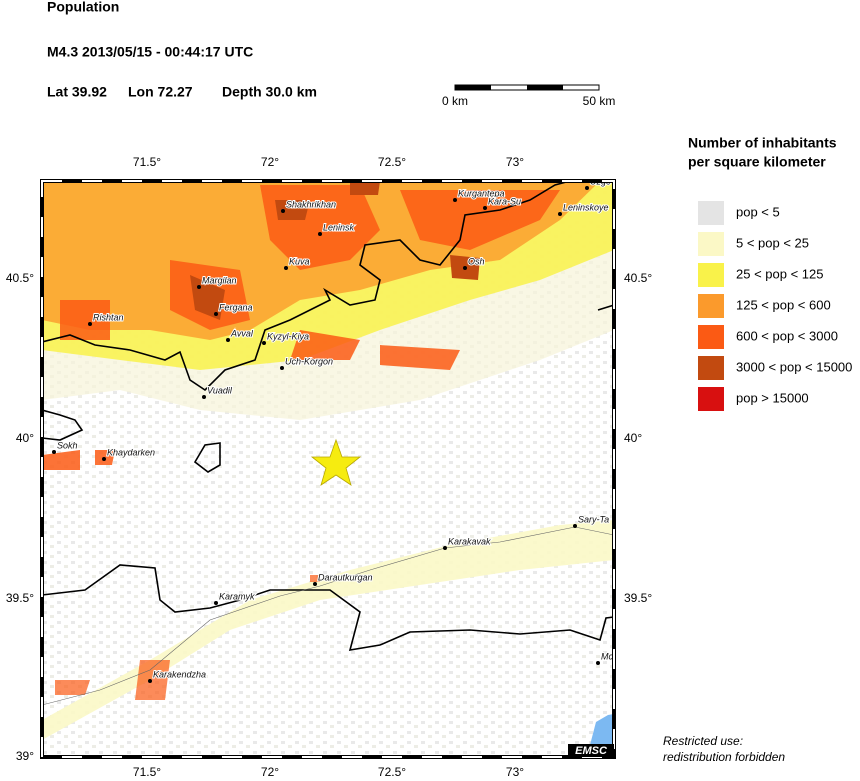 The height and width of the screenshot is (781, 860). I want to click on event-depth: Depth 30.0 km, so click(269, 92).